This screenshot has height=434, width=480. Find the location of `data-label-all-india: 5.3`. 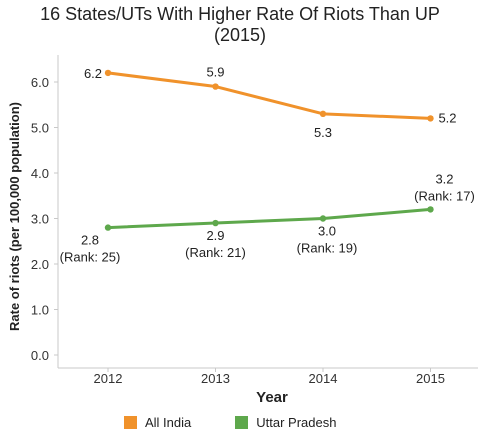

data-label-all-india: 5.3 is located at coordinates (323, 132).